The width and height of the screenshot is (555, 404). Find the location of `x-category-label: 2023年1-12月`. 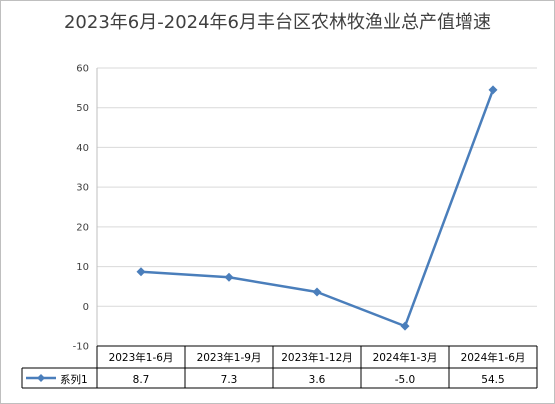

x-category-label: 2023年1-12月 is located at coordinates (317, 357).